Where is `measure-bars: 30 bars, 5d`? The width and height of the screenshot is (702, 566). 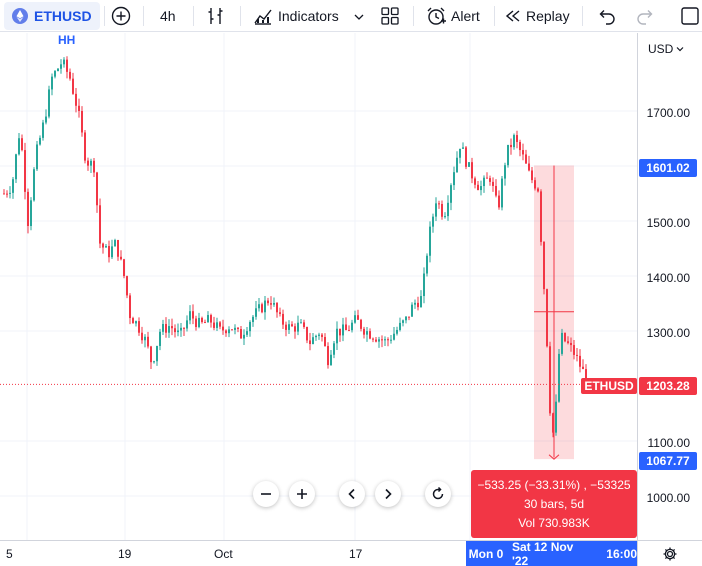
measure-bars: 30 bars, 5d is located at coordinates (554, 504).